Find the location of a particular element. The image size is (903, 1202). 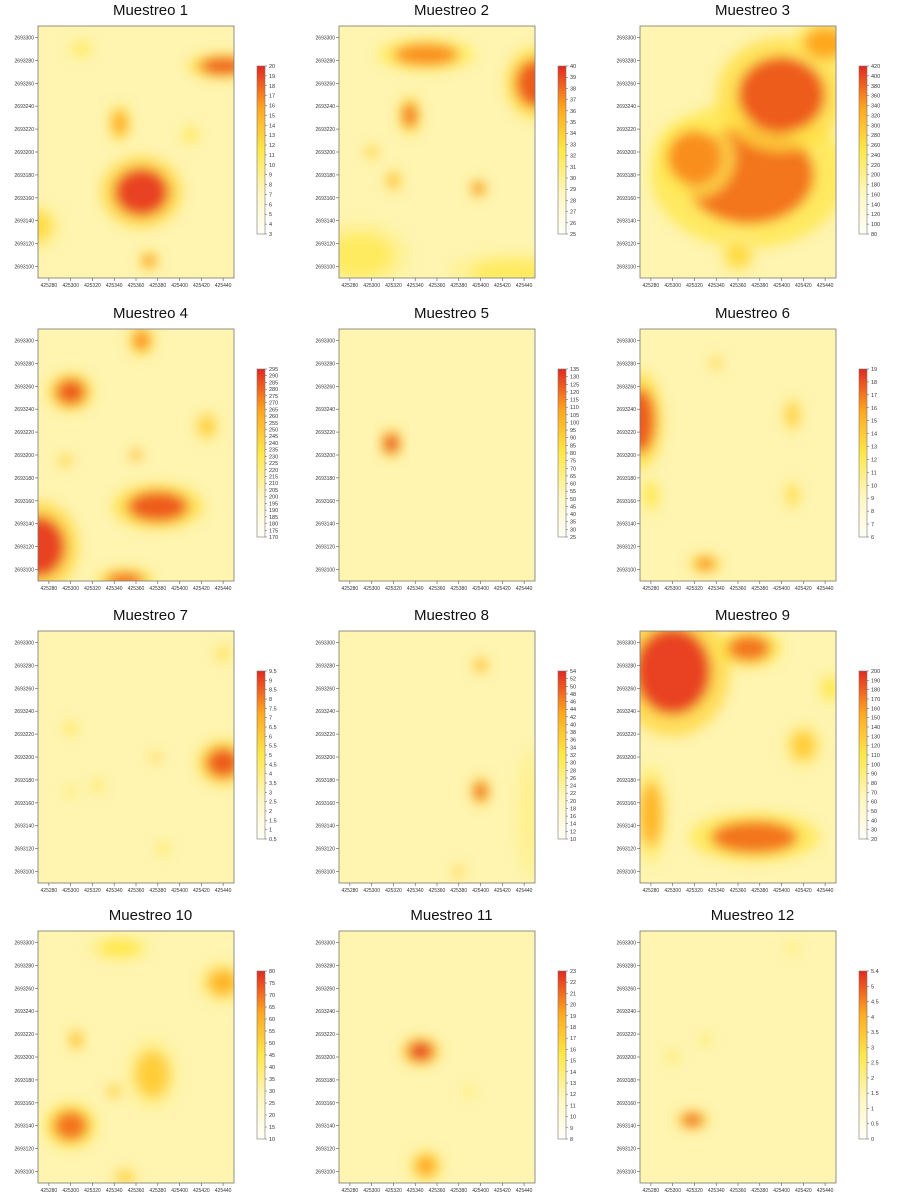

x-tick-label: 425280 is located at coordinates (49, 1191).